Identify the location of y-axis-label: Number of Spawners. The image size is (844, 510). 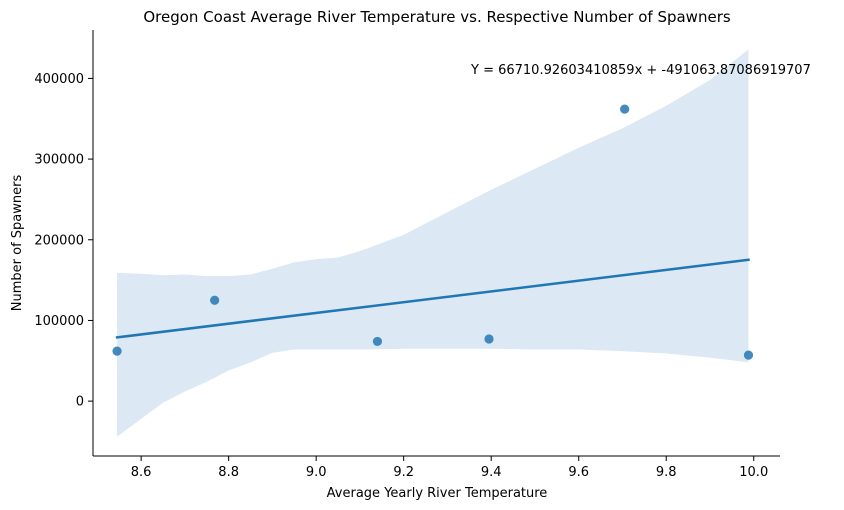
(17, 243).